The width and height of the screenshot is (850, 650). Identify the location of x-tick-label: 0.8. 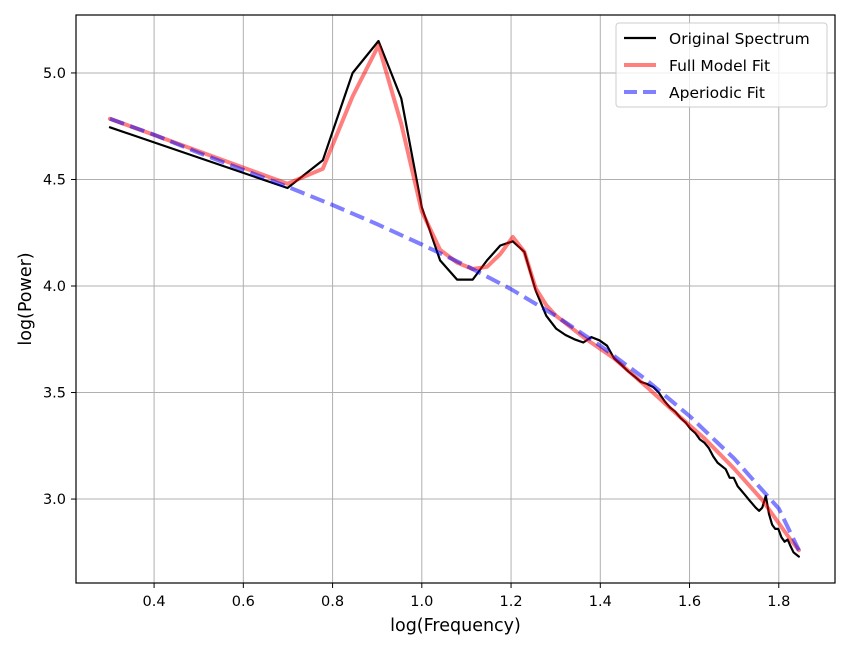
(332, 602).